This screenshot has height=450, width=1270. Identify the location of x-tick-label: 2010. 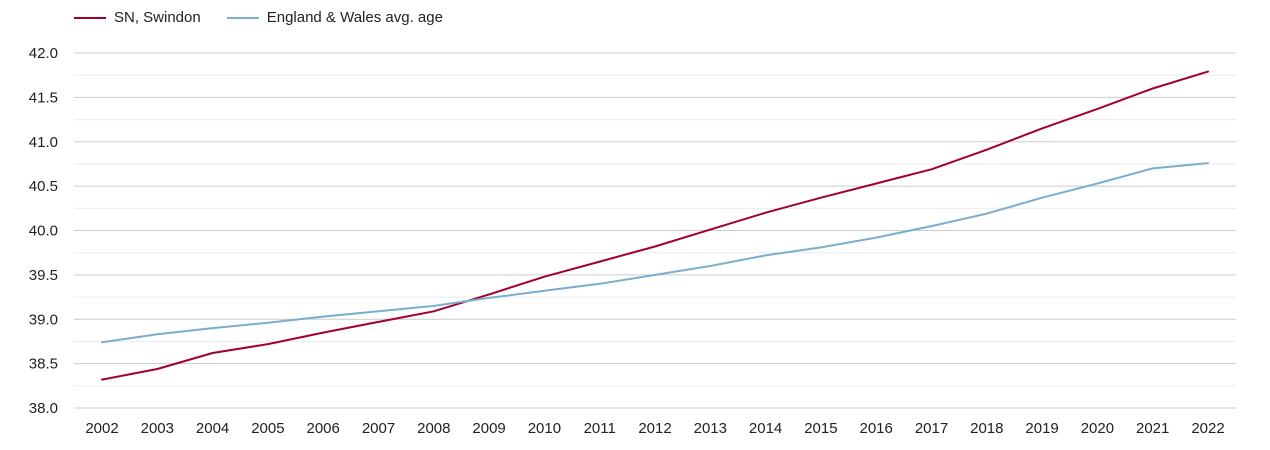
(544, 428).